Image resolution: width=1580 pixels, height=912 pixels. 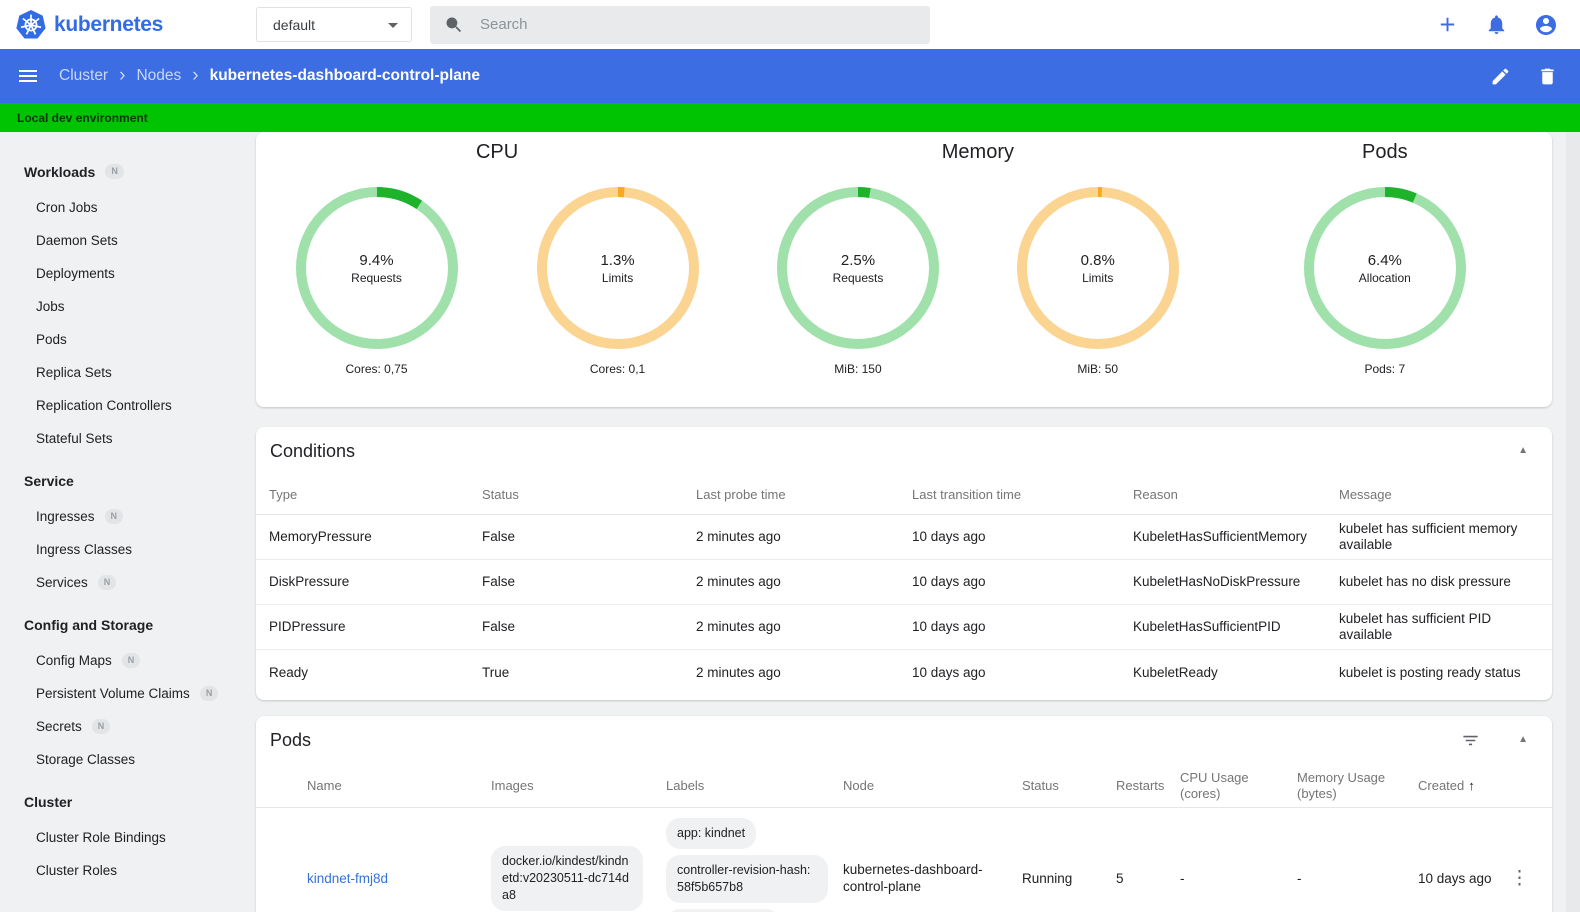 I want to click on sidebar-item-ingress-classes: Ingress Classes, so click(x=126, y=549).